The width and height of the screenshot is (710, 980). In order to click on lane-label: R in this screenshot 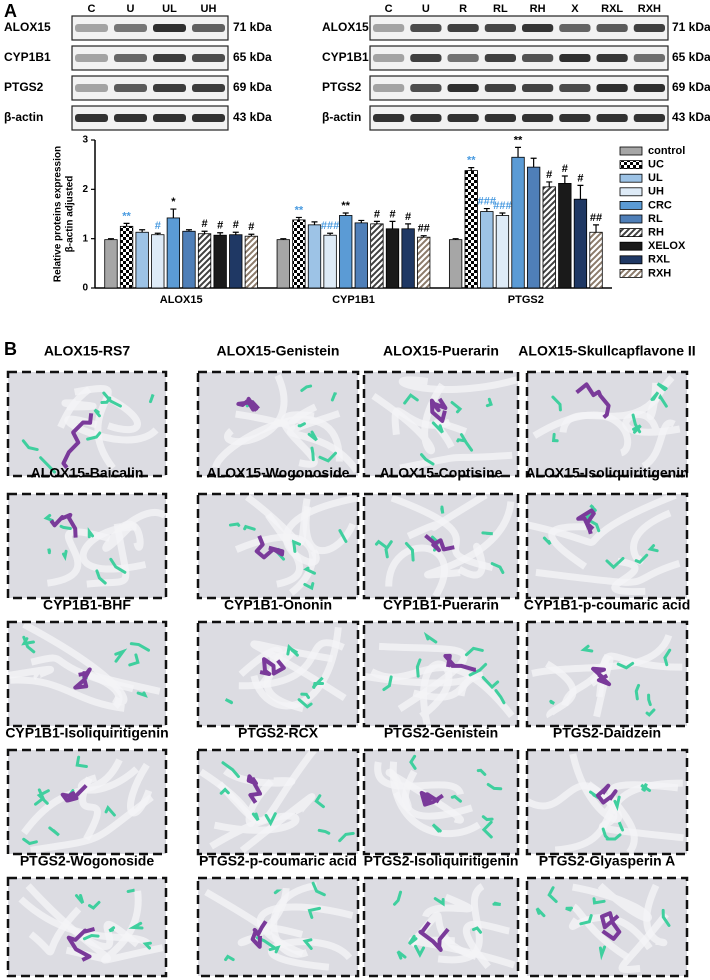, I will do `click(463, 9)`.